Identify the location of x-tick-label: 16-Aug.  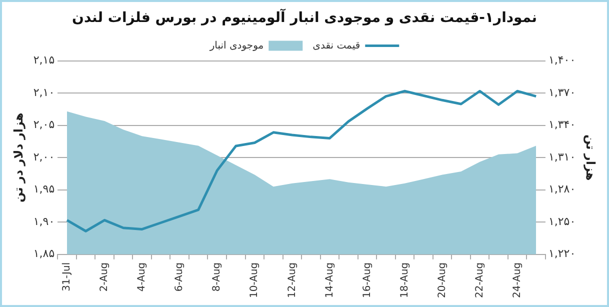
(367, 280).